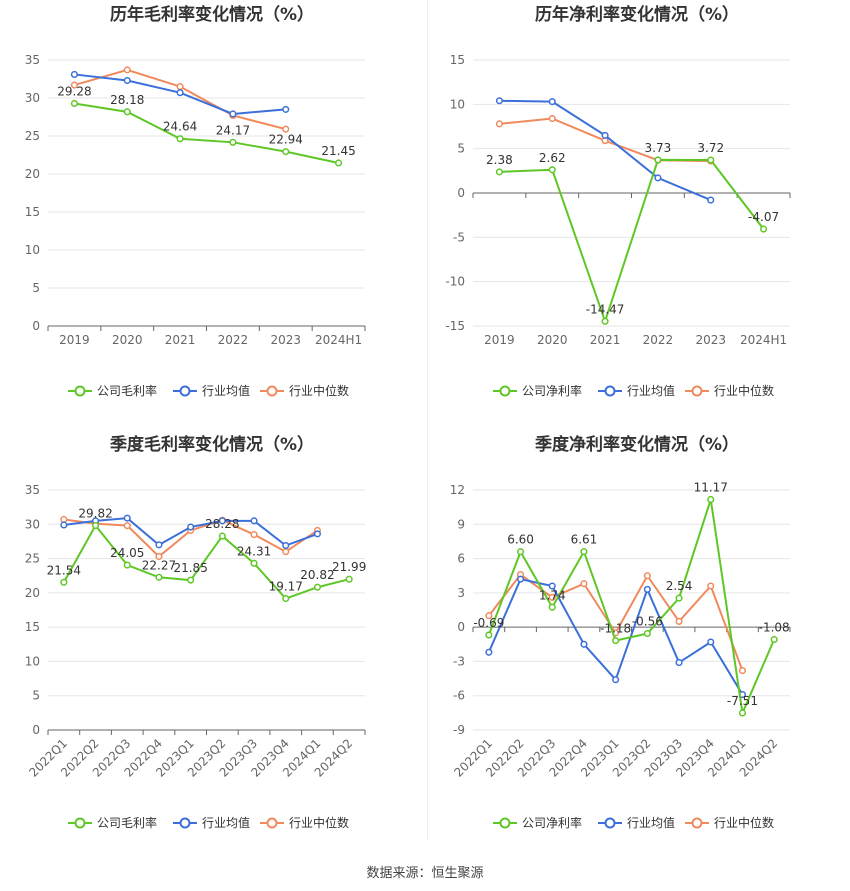 Image resolution: width=850 pixels, height=891 pixels. Describe the element at coordinates (774, 627) in the screenshot. I see `data-label: -1.08` at that location.